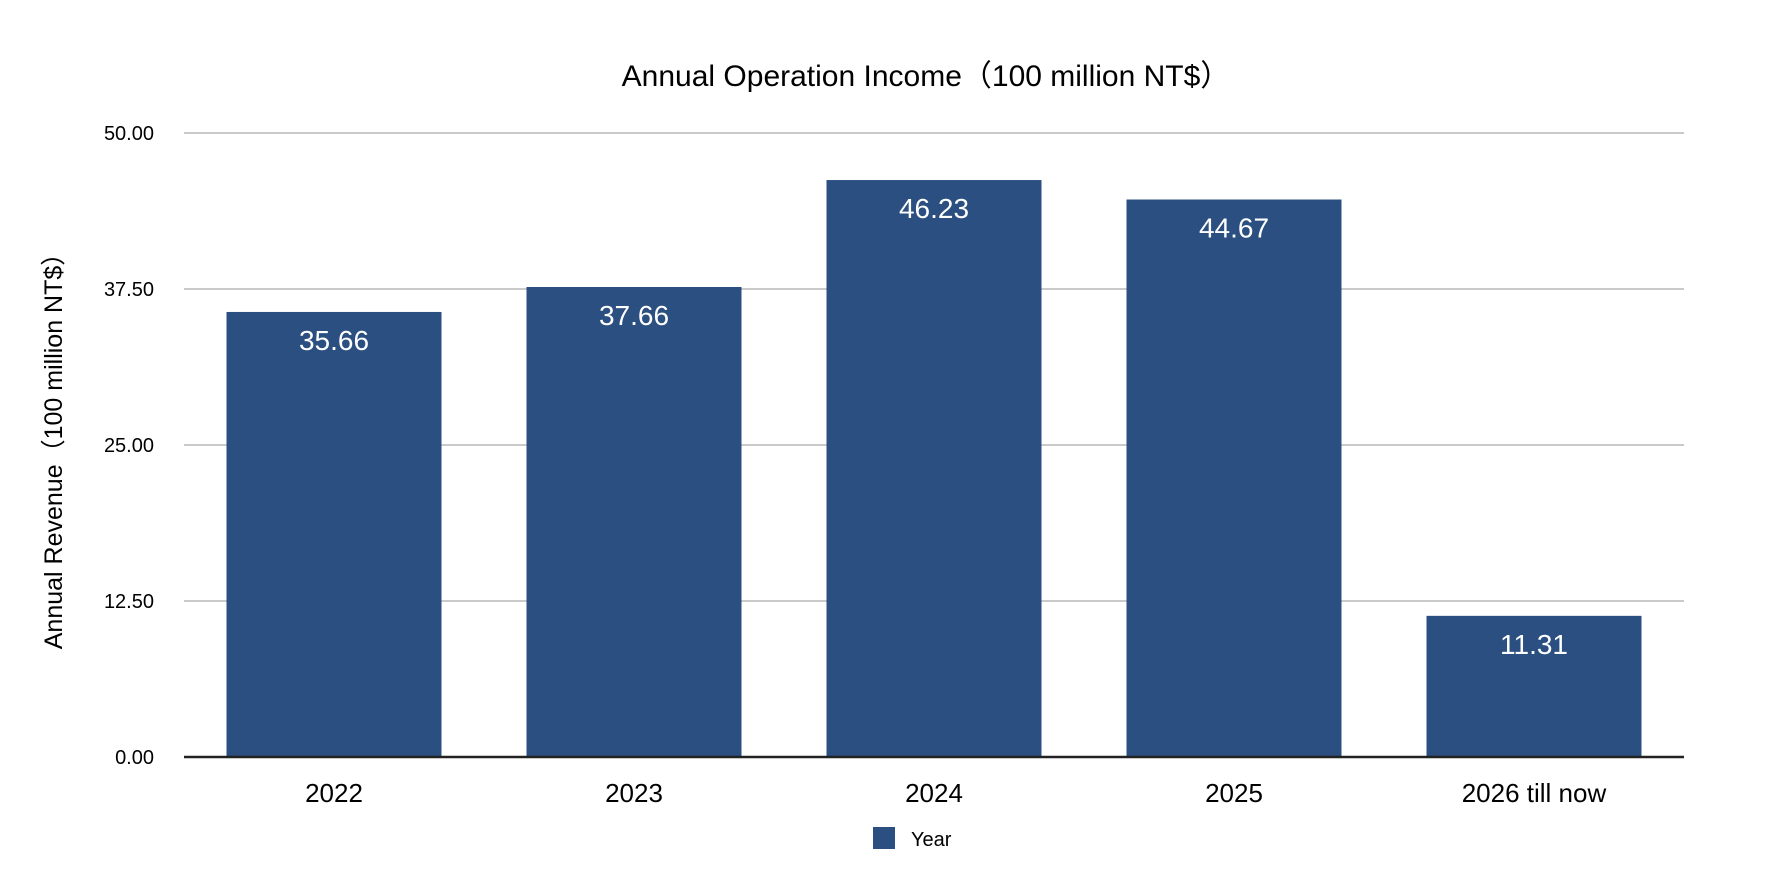 The width and height of the screenshot is (1768, 883). What do you see at coordinates (334, 340) in the screenshot?
I see `data-label: 35.66` at bounding box center [334, 340].